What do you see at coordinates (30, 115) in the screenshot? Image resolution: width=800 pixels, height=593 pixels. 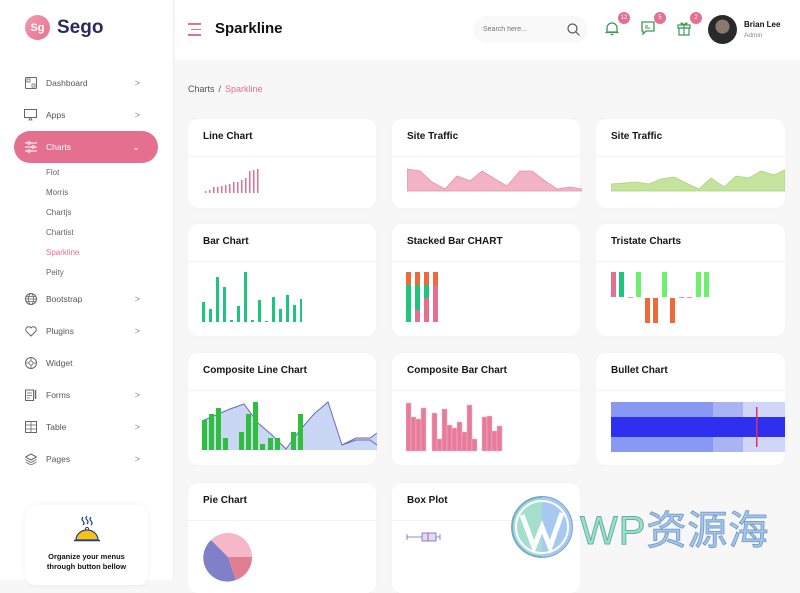 I see `apps-icon` at bounding box center [30, 115].